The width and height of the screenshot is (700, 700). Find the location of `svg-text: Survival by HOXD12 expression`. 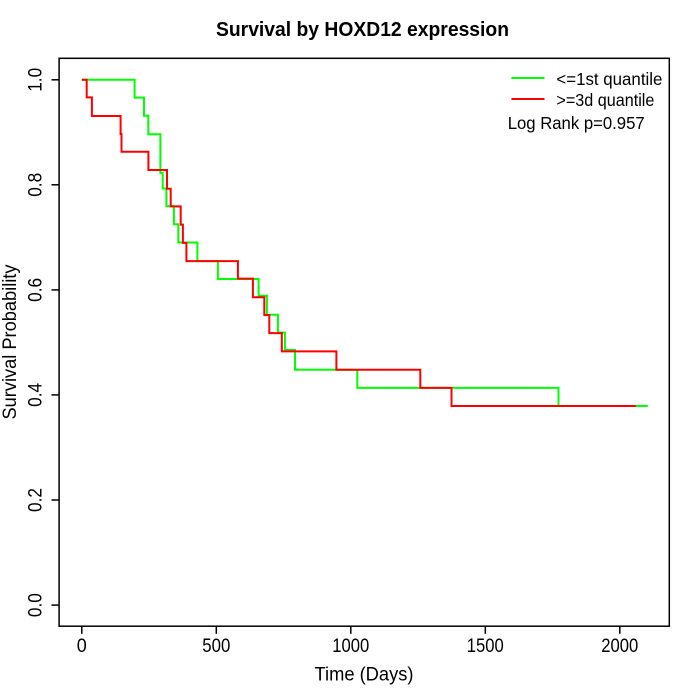

svg-text: Survival by HOXD12 expression is located at coordinates (362, 30).